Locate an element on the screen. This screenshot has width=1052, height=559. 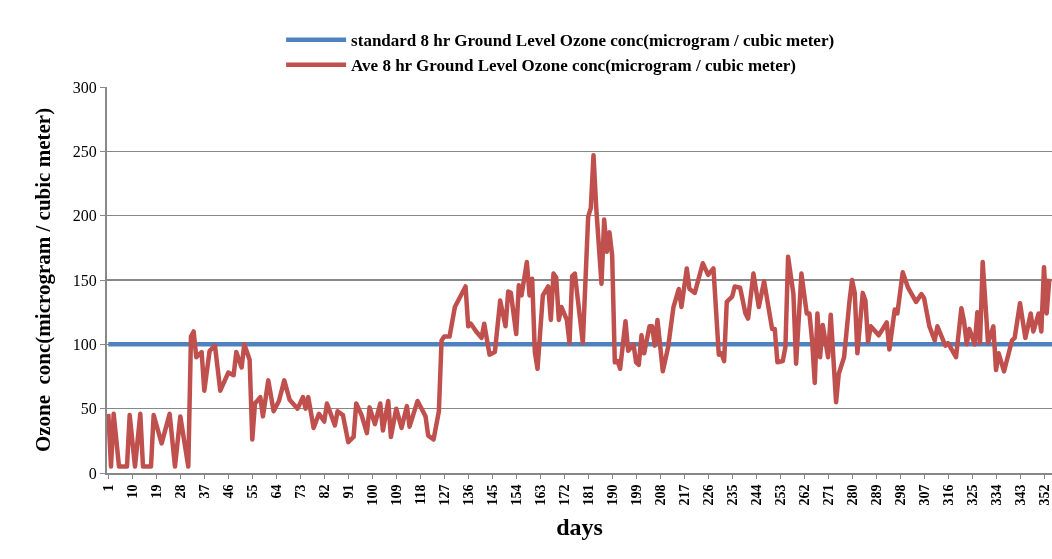
x-tick-label: 73 is located at coordinates (300, 491).